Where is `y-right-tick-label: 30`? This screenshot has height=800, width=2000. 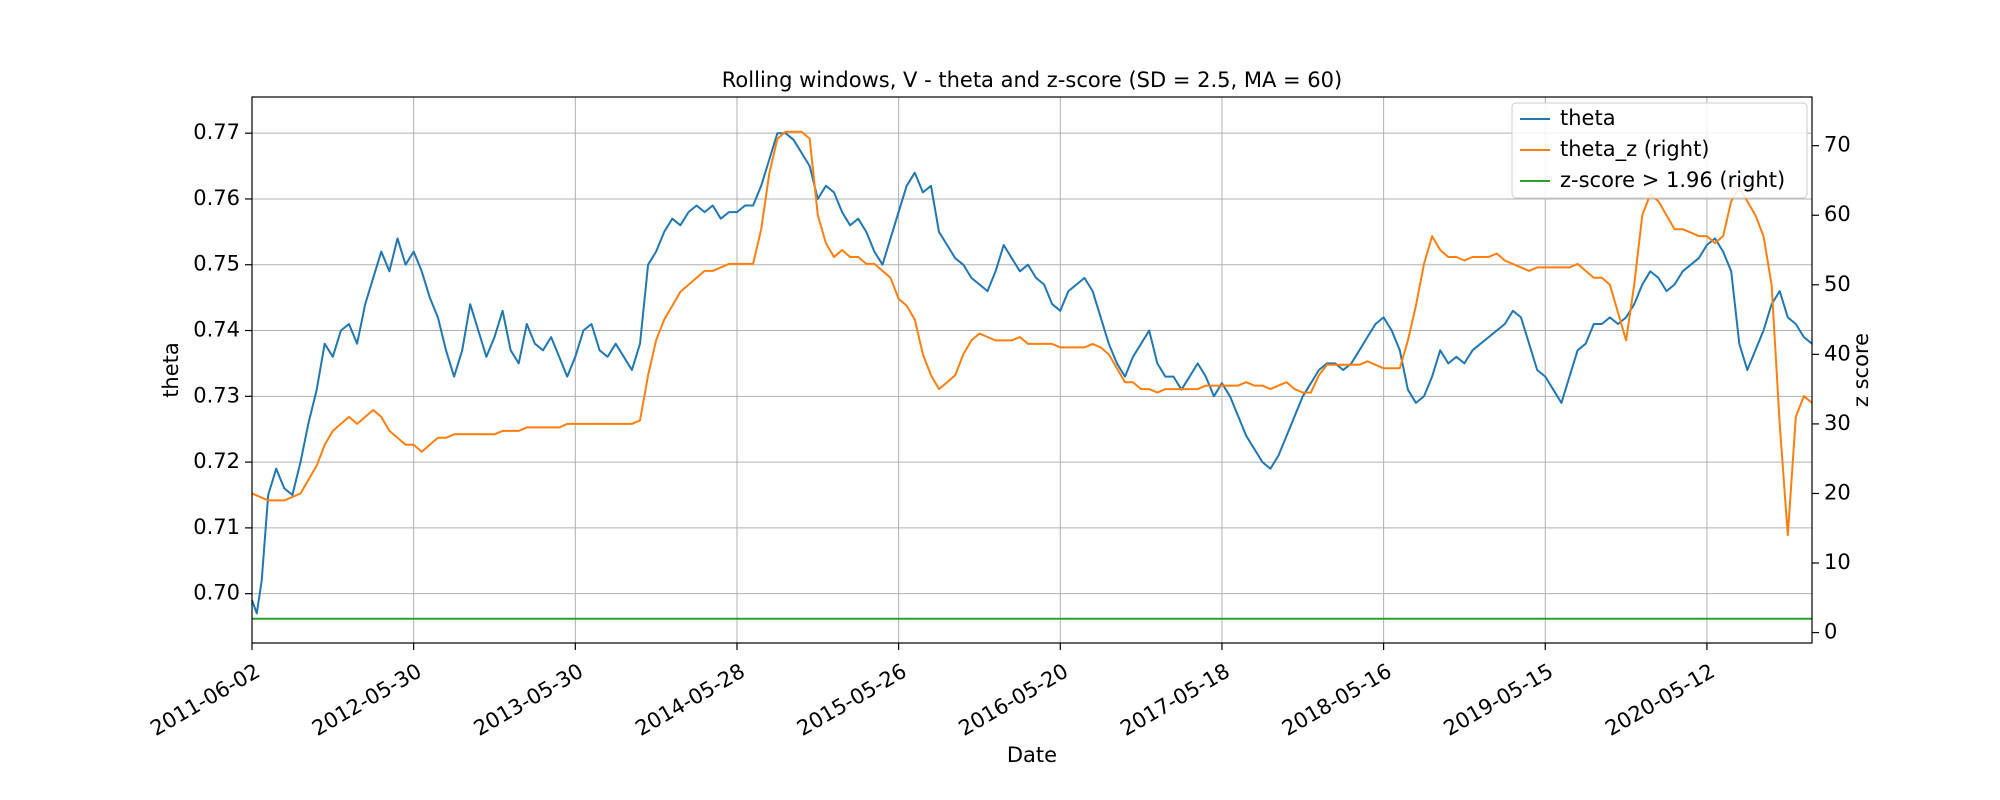
y-right-tick-label: 30 is located at coordinates (1837, 423).